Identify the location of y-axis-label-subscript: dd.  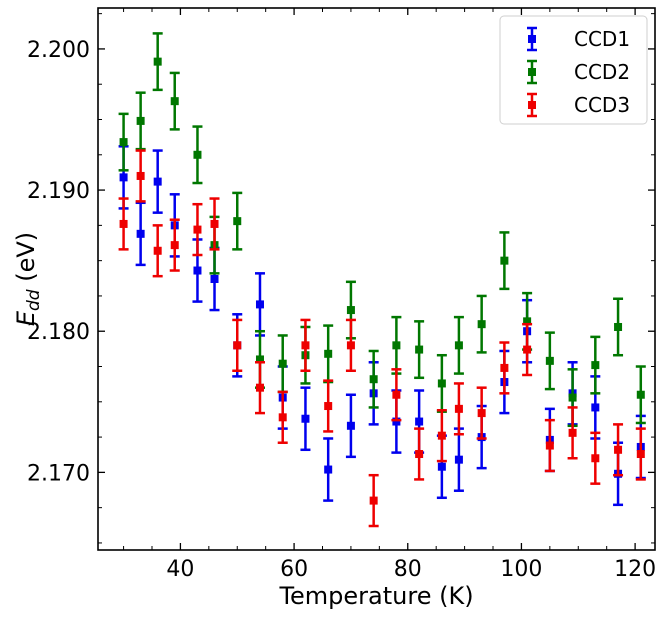
(34, 300).